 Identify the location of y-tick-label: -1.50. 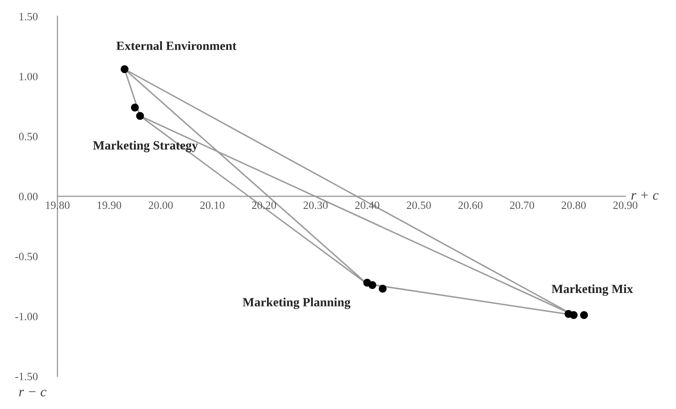
(26, 376).